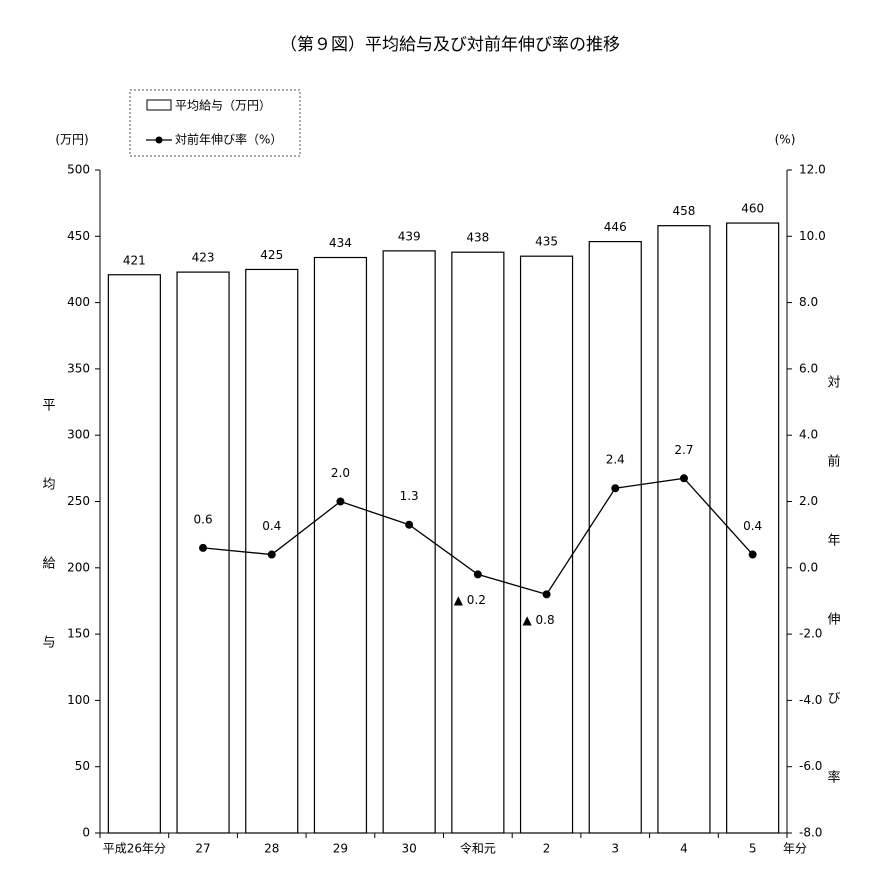  I want to click on point-label: ▲ 0.8, so click(538, 620).